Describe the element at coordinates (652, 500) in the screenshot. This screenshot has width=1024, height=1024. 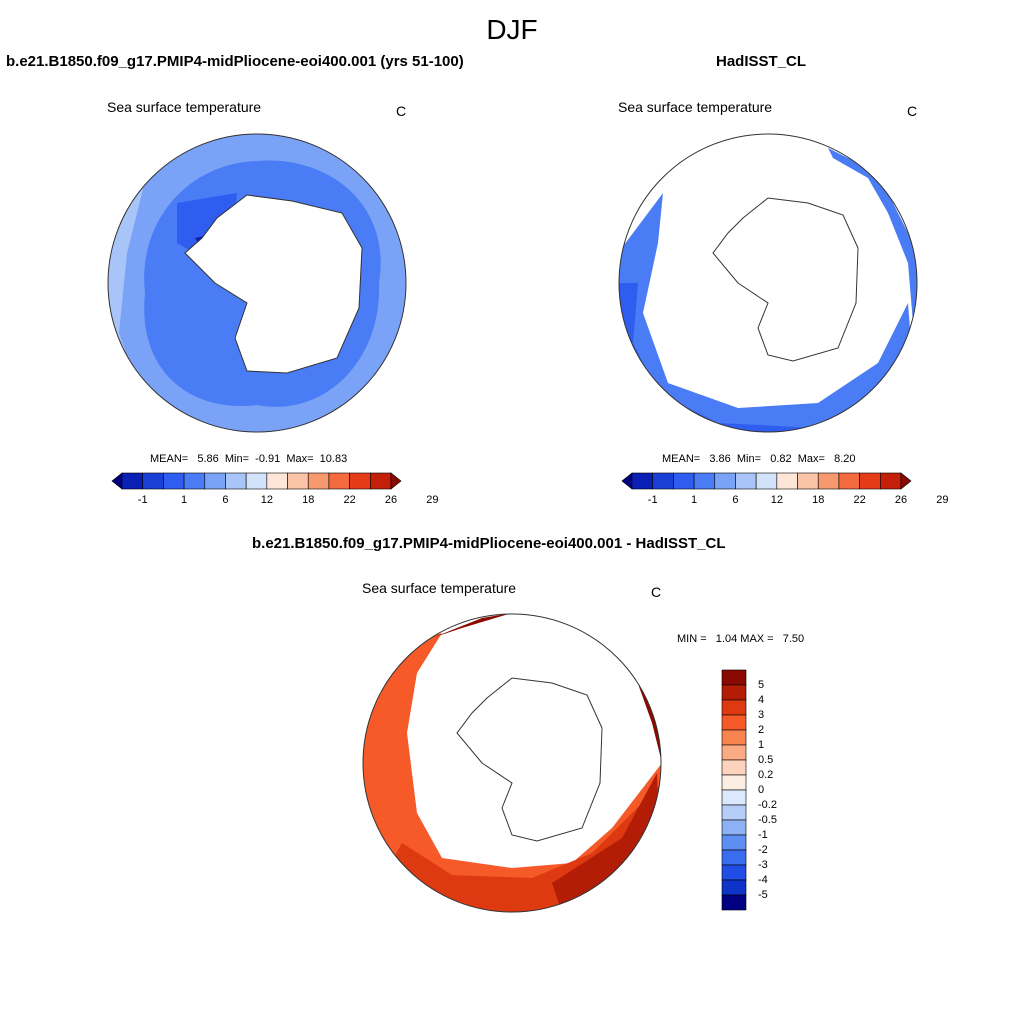
I see `obs-colorbar-tick-label: -1` at that location.